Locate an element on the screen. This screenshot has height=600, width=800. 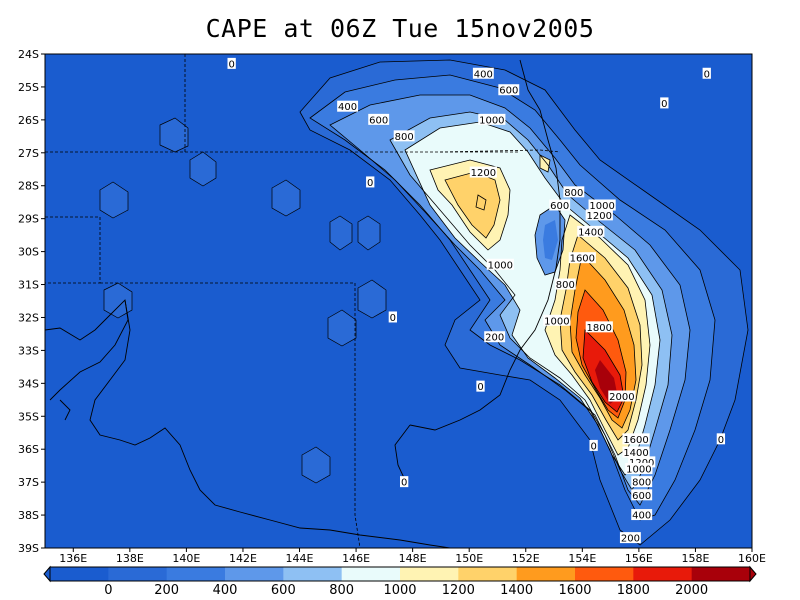
lon-tick-label: 158E is located at coordinates (695, 558).